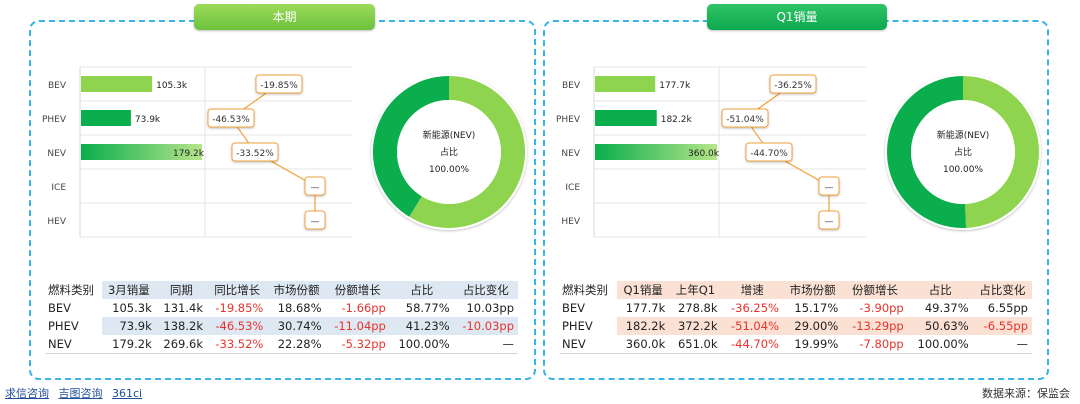 The width and height of the screenshot is (1080, 404). I want to click on col-header: 增速, so click(752, 290).